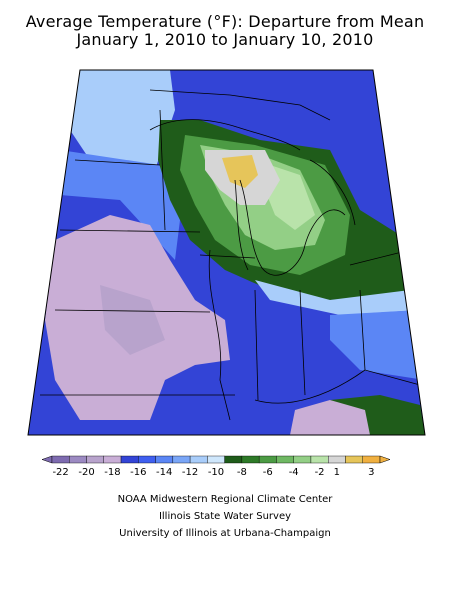 The image size is (450, 600). What do you see at coordinates (225, 135) in the screenshot?
I see `lake-superior-outline` at bounding box center [225, 135].